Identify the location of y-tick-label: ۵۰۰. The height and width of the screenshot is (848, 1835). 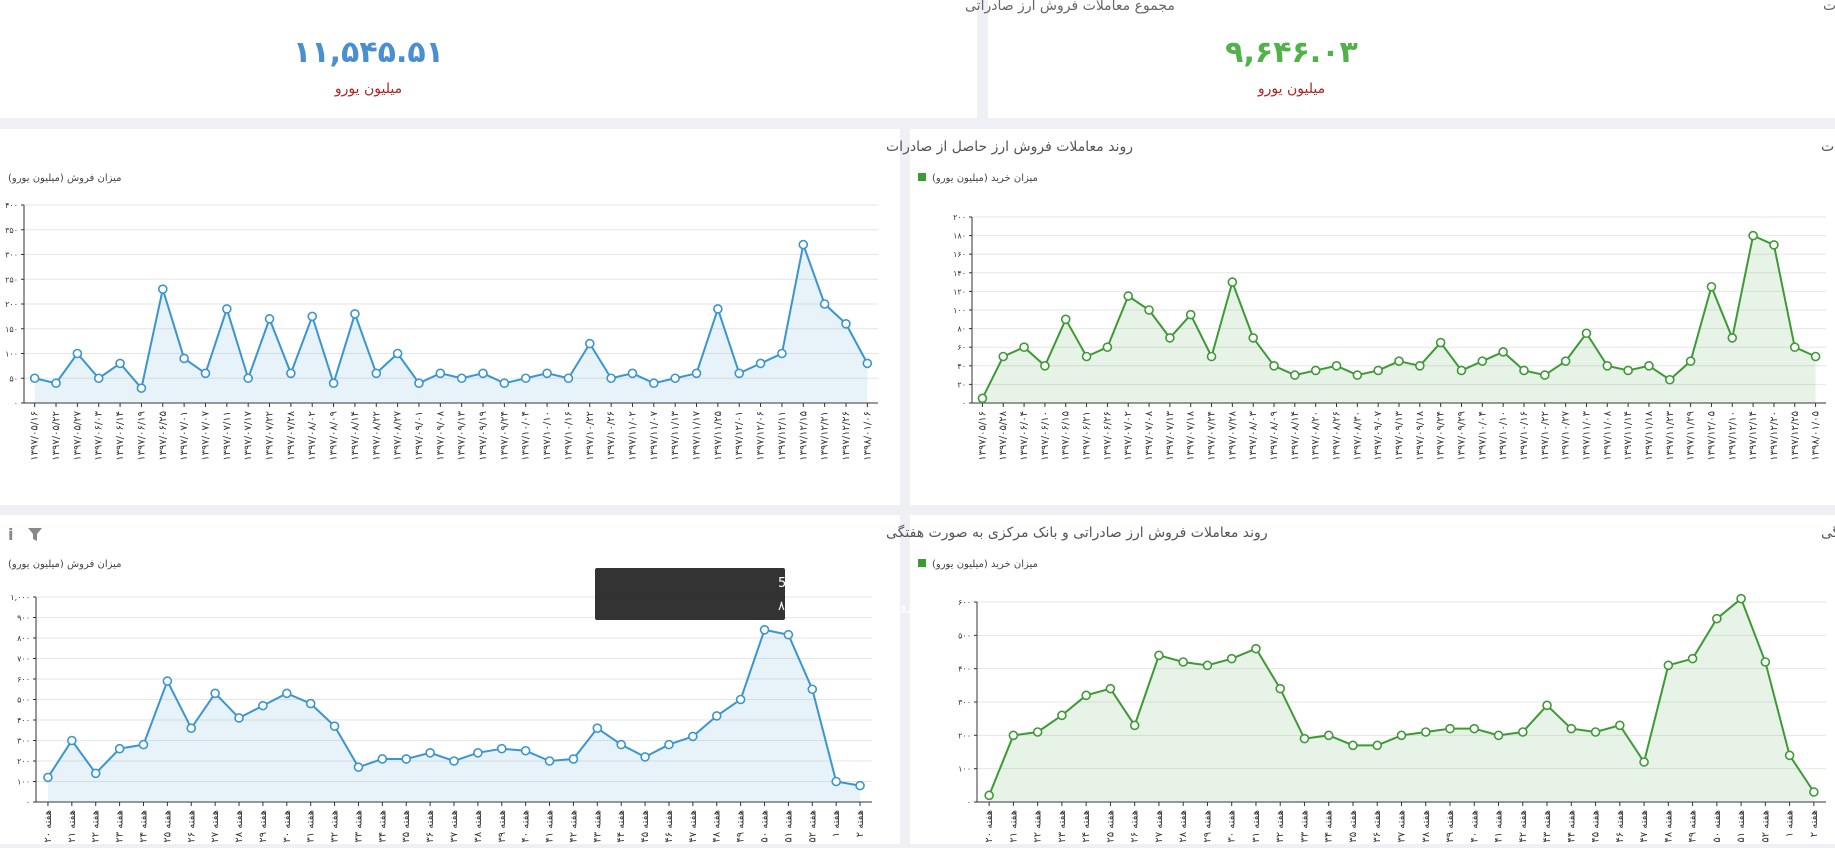
(964, 635).